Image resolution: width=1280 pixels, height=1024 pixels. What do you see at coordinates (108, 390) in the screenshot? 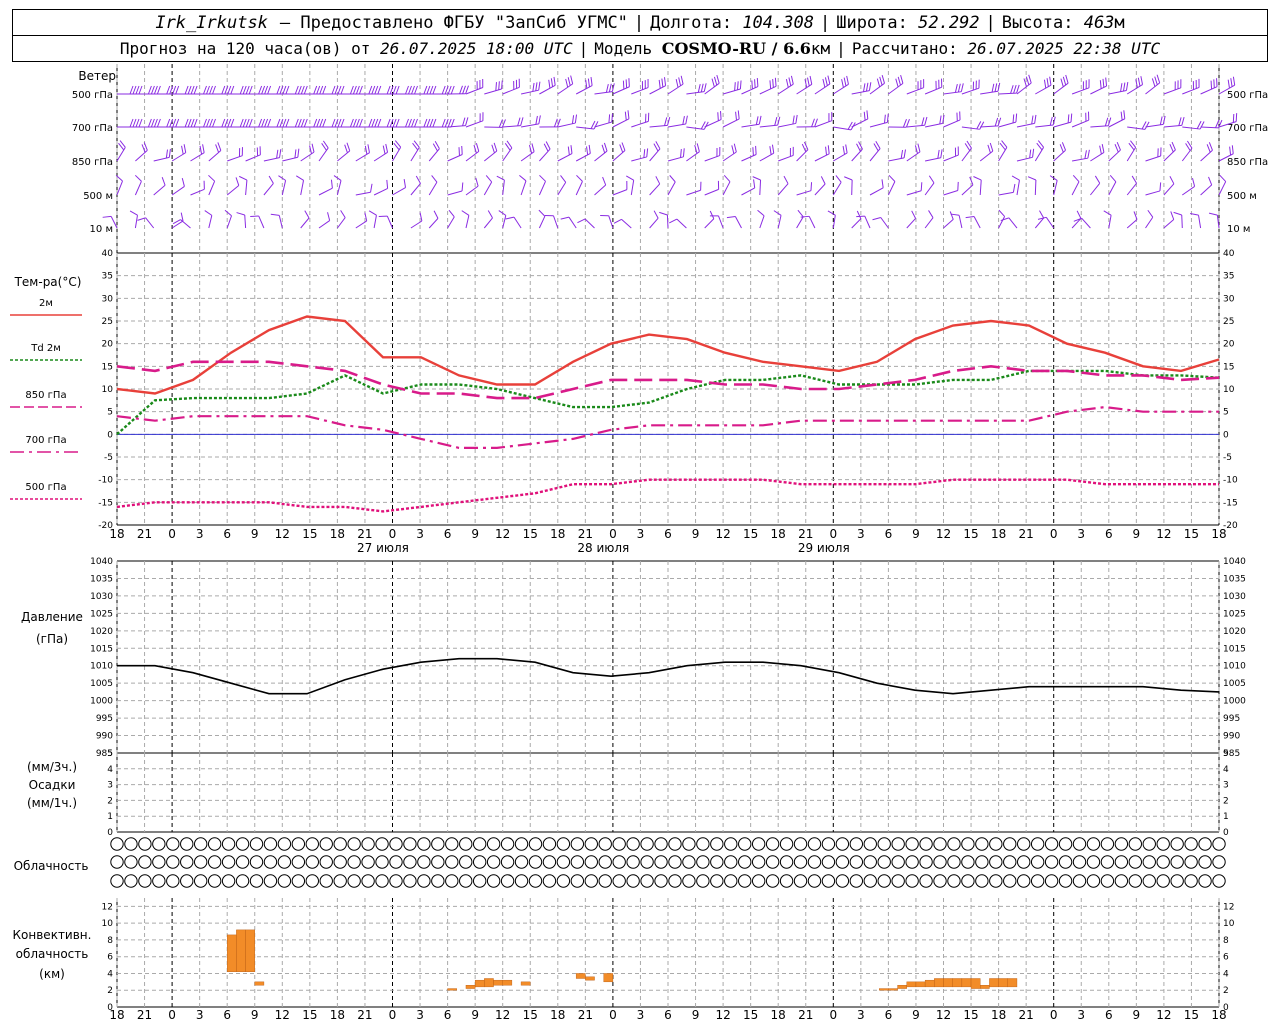
I see `temp-ytick-left: 10` at bounding box center [108, 390].